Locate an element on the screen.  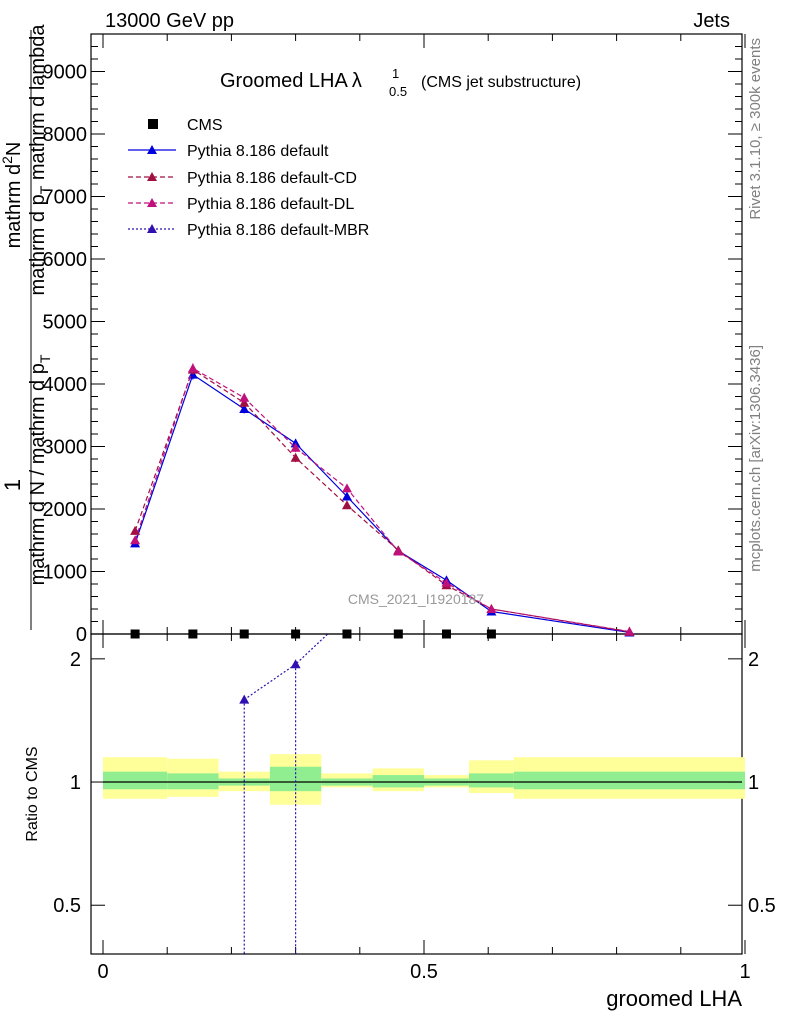
y-tick-label: 3000 is located at coordinates (65, 448).